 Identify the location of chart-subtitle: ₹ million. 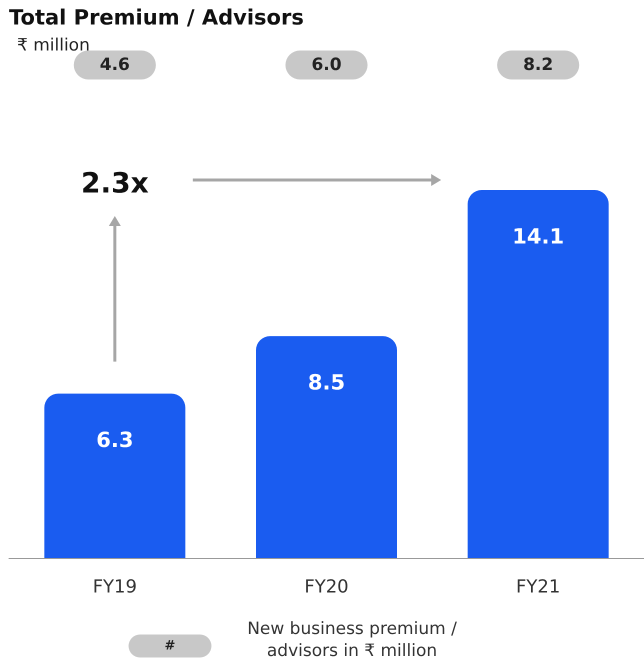
(53, 46).